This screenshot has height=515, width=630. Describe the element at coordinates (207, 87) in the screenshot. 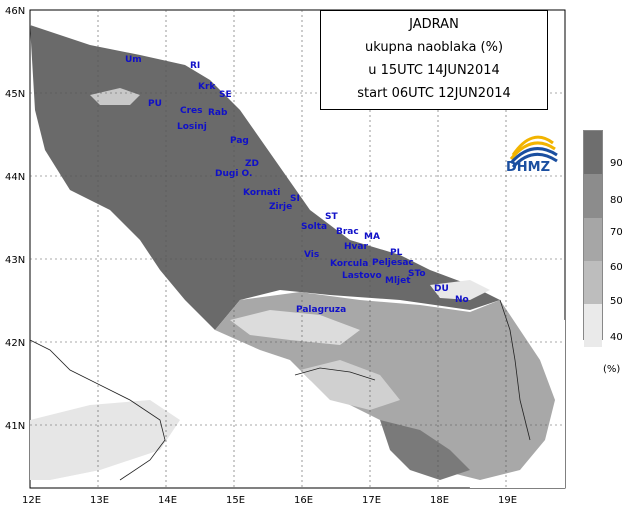

I see `place-label: Krk` at that location.